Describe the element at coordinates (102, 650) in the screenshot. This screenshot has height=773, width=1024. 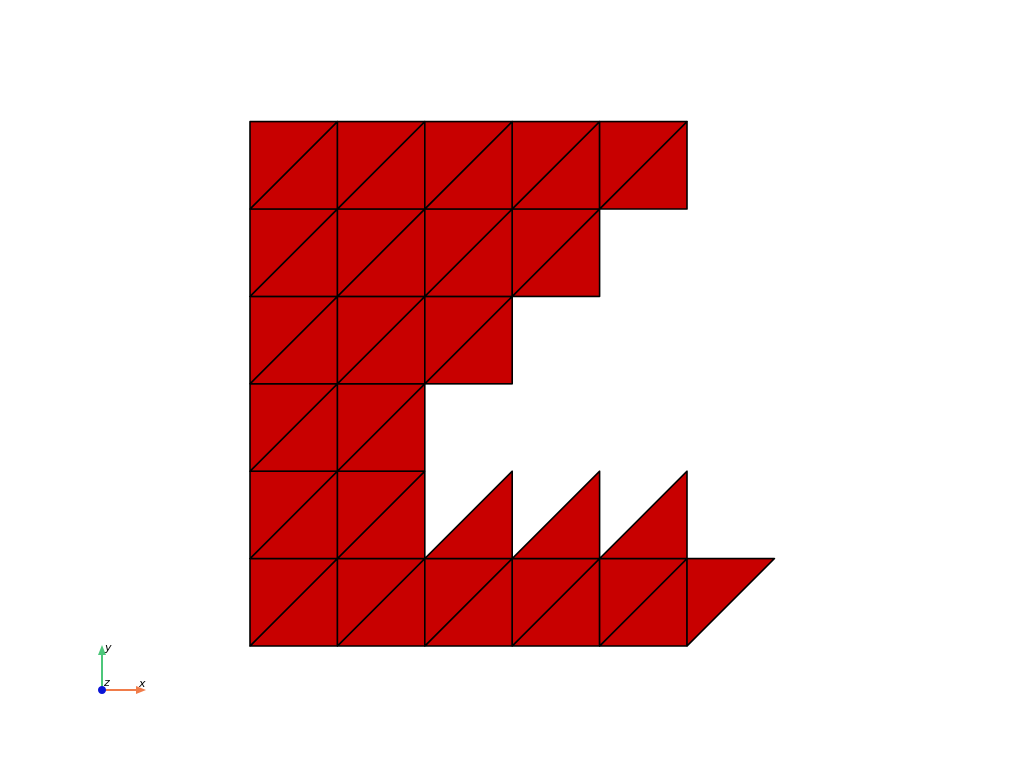
I see `y-axis-arrowhead` at that location.